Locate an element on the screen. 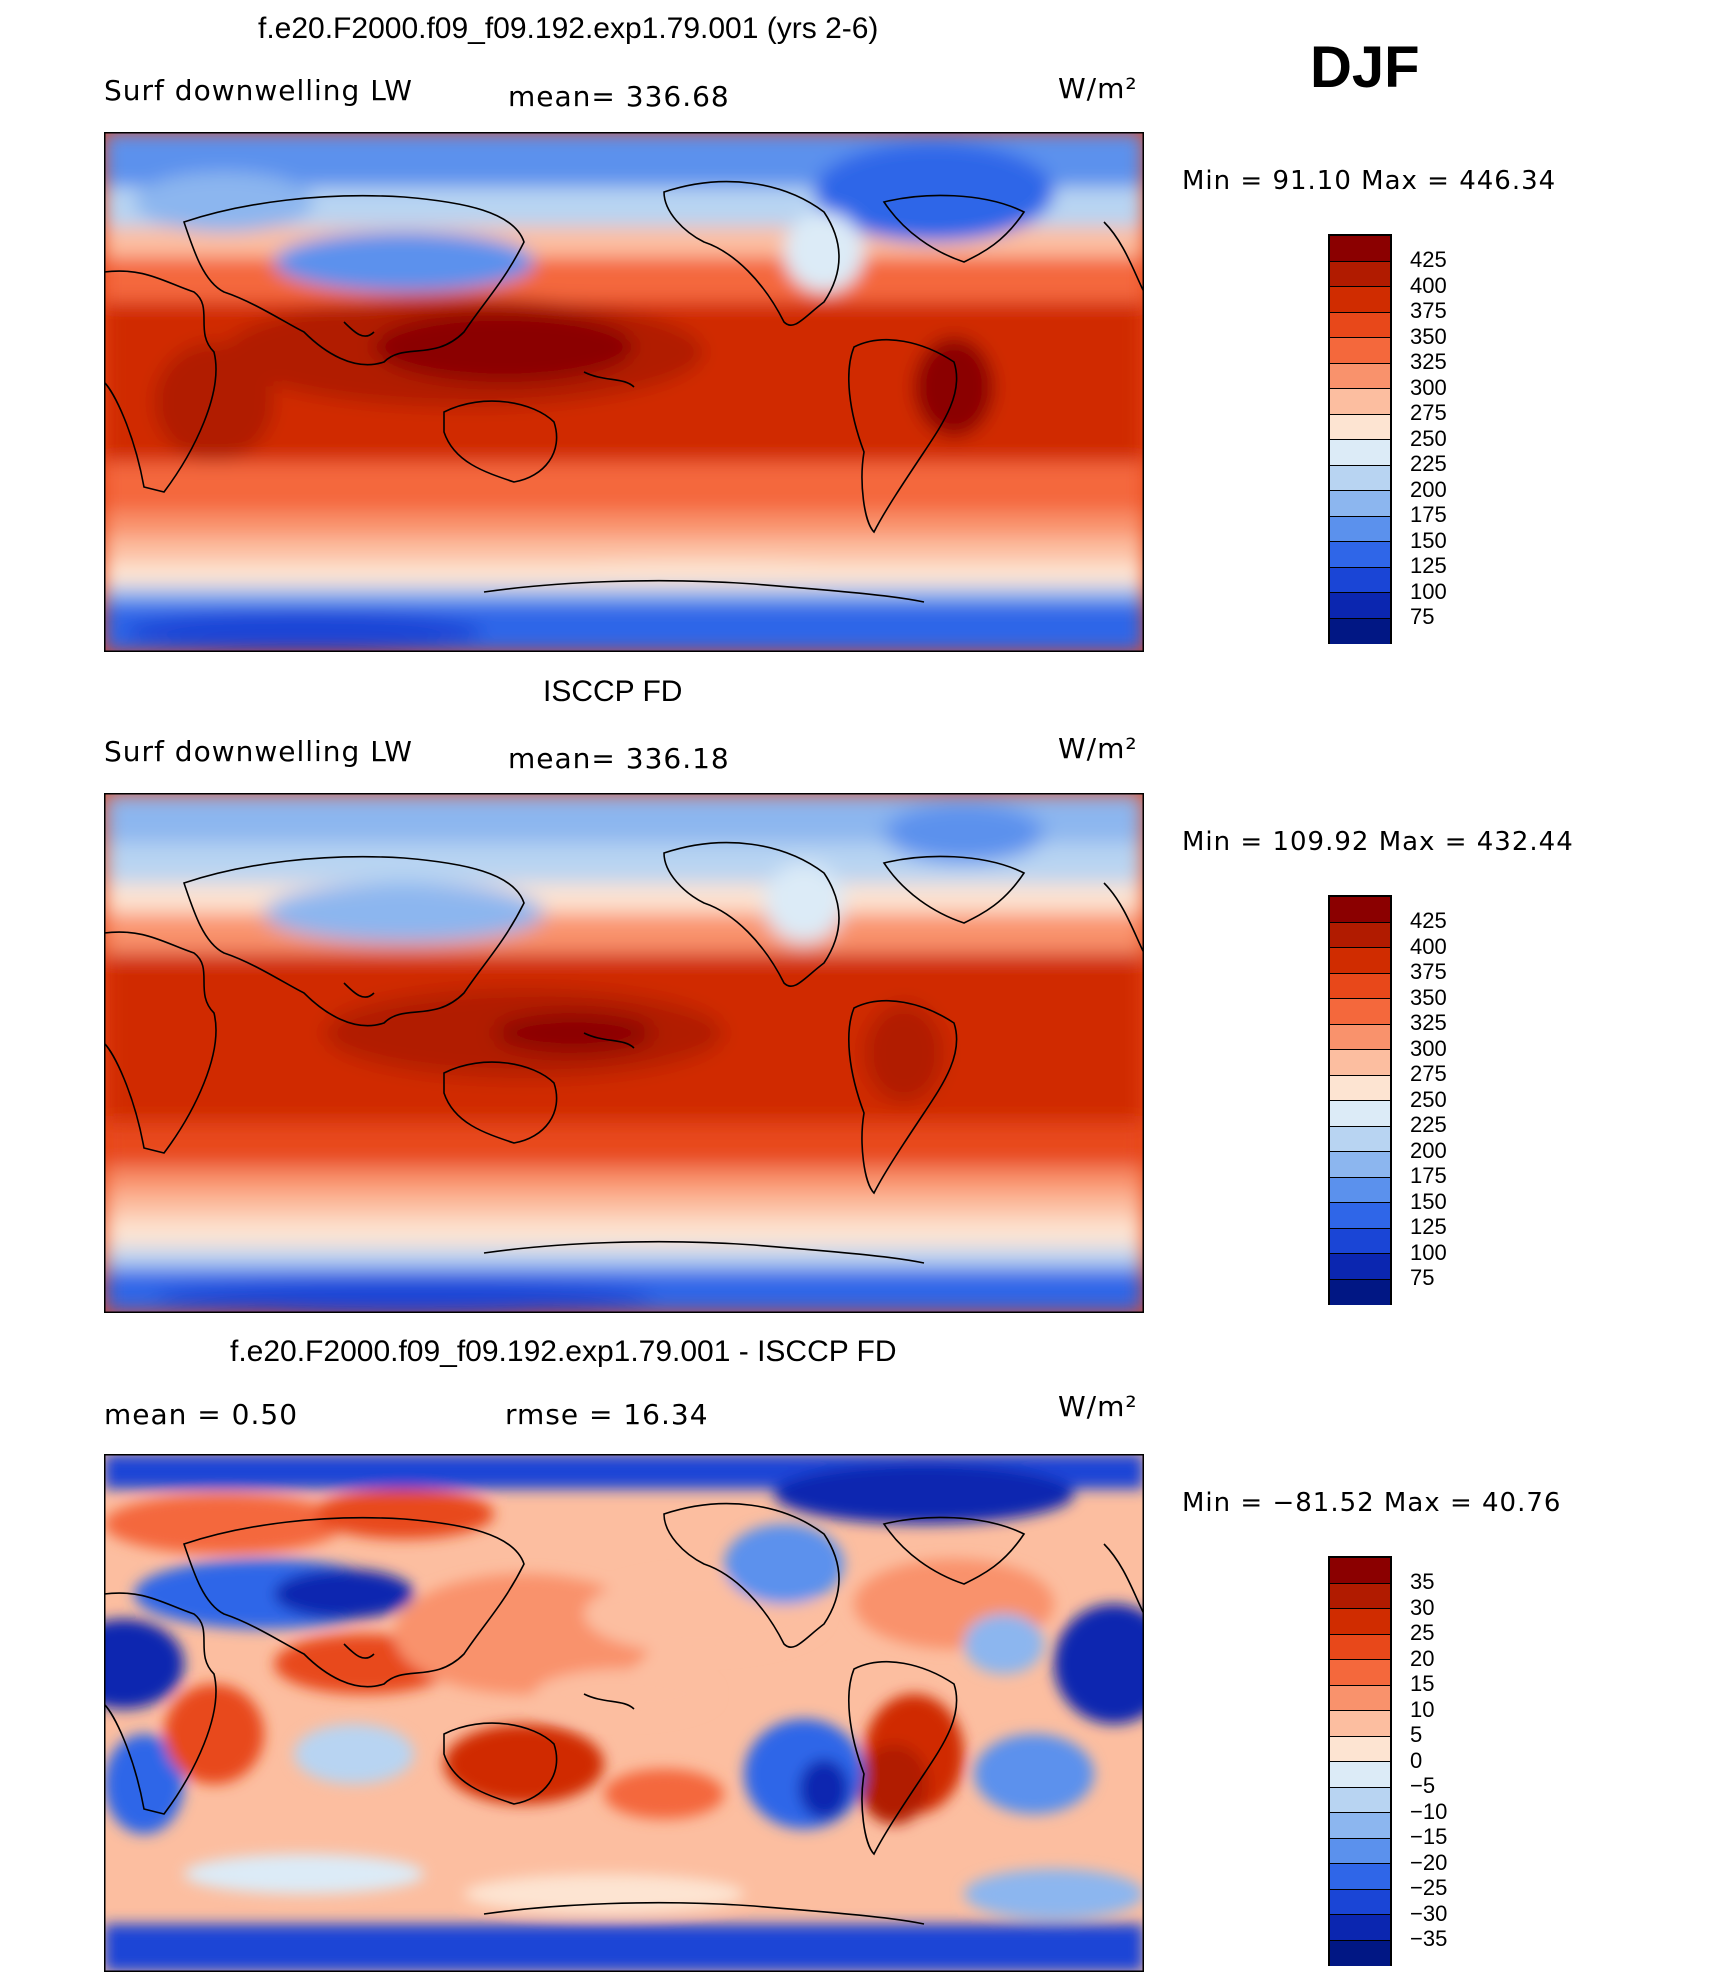  colorbar-tick-label: 5 is located at coordinates (1416, 1734).